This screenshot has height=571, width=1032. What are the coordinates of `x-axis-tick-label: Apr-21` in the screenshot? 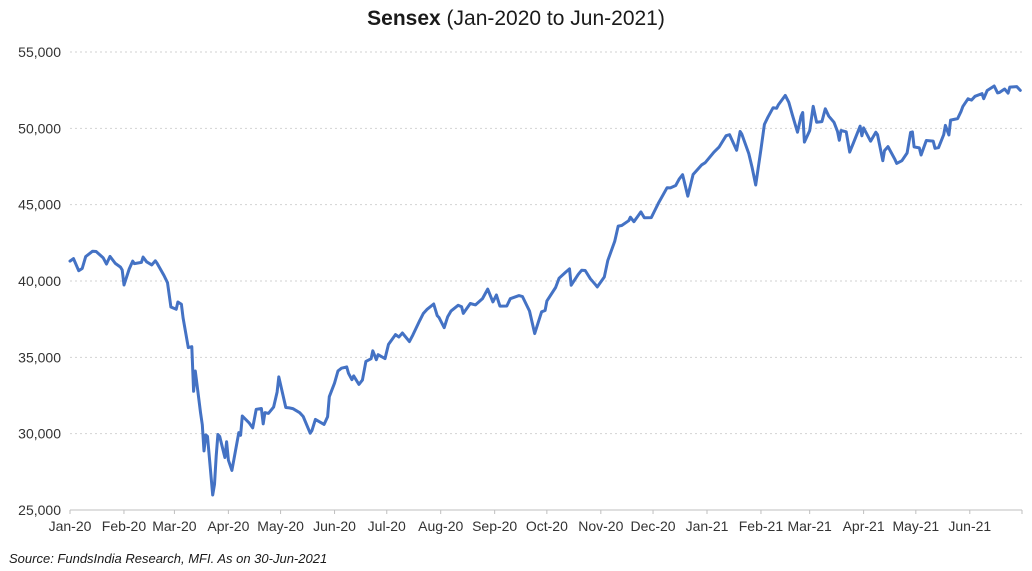 It's located at (864, 526).